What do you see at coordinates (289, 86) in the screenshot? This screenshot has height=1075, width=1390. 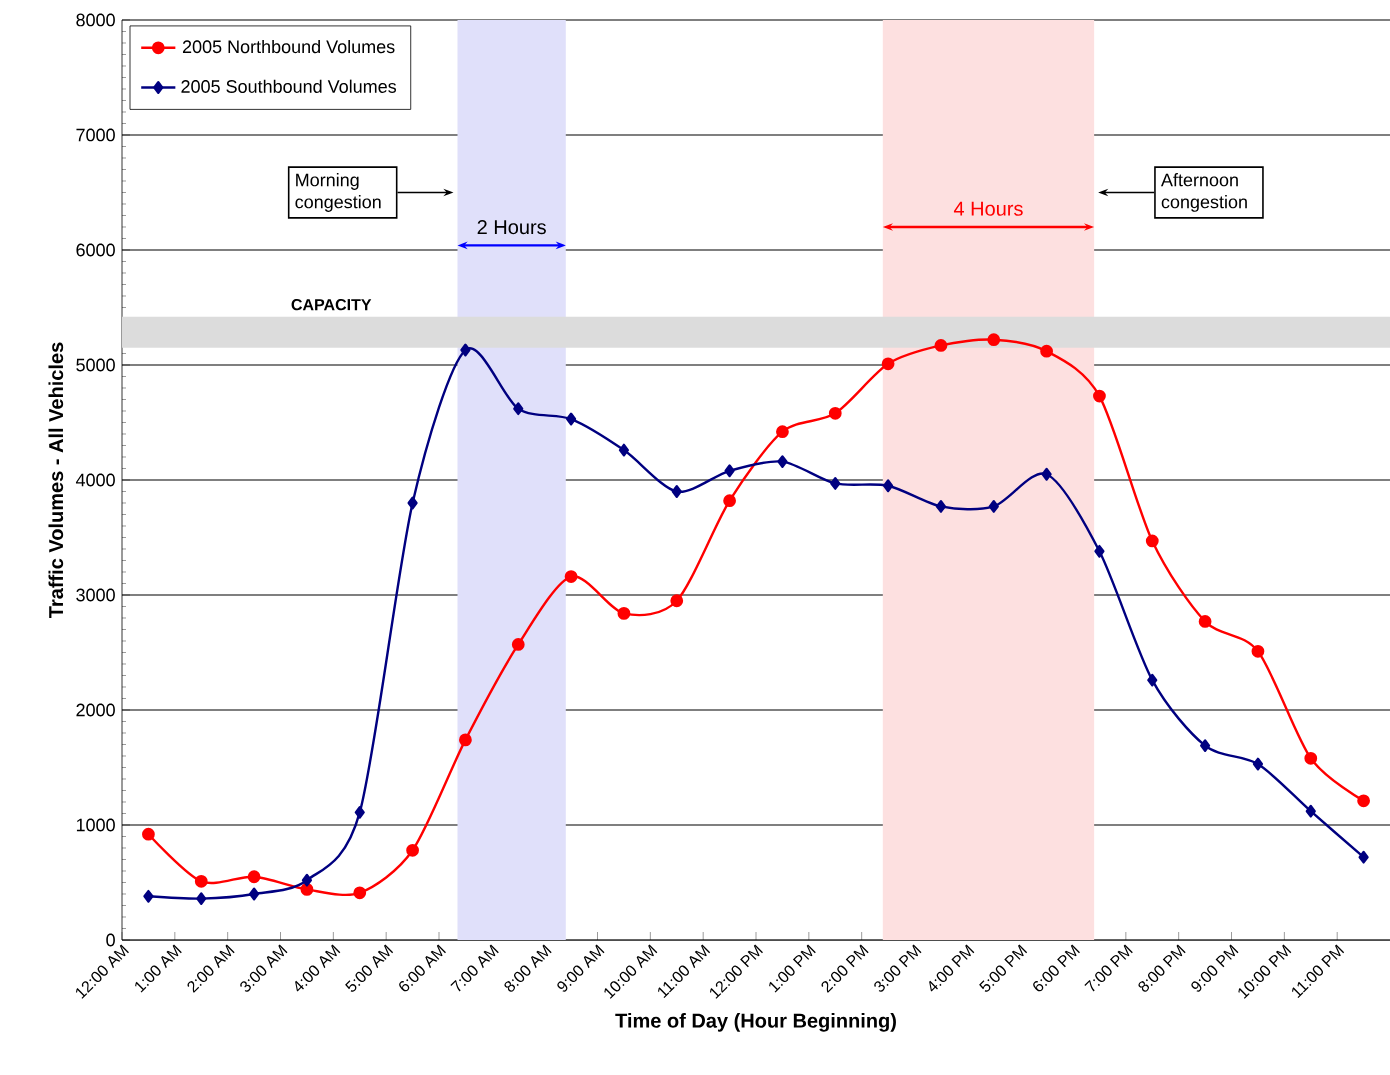 I see `legend-label: 2005 Southbound Volumes` at bounding box center [289, 86].